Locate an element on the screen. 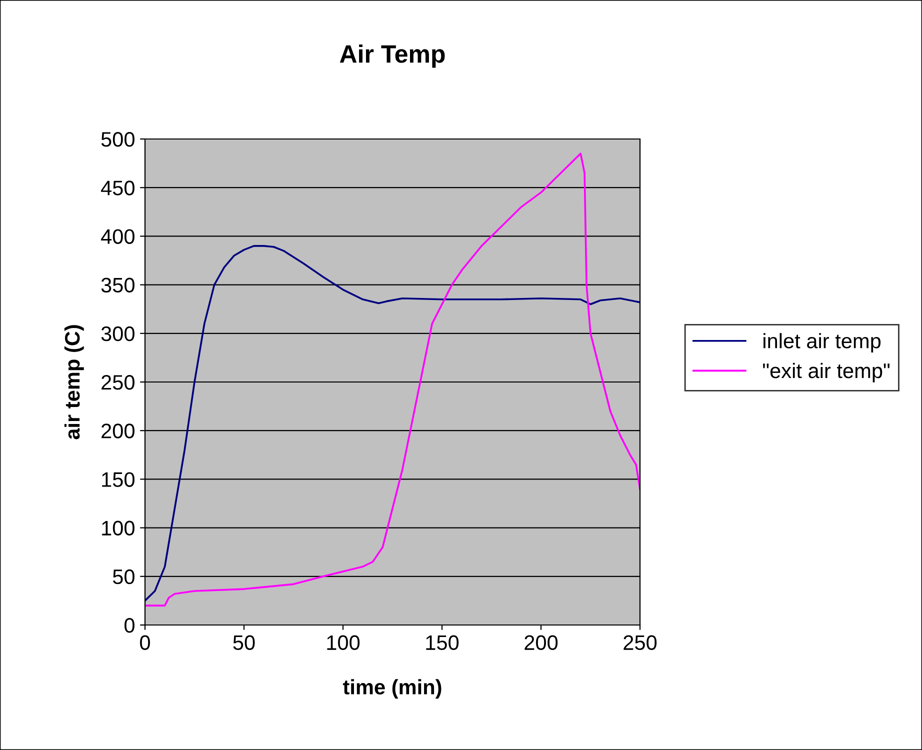  x-tick-label: 150 is located at coordinates (442, 642).